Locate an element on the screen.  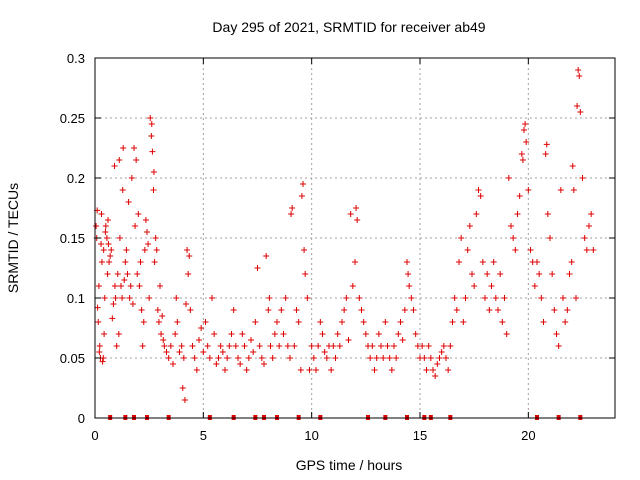
y-tick-label: 0.3 is located at coordinates (76, 58).